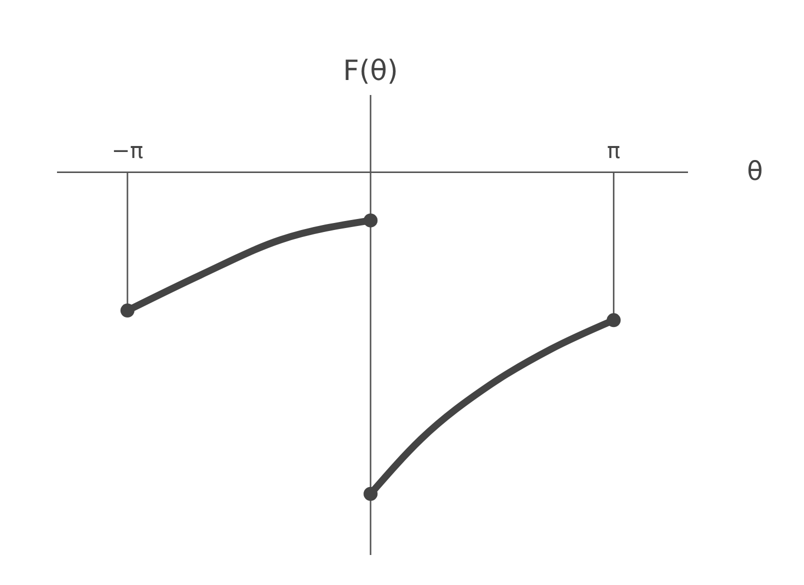  Describe the element at coordinates (128, 151) in the screenshot. I see `x-tick-label: −π` at that location.